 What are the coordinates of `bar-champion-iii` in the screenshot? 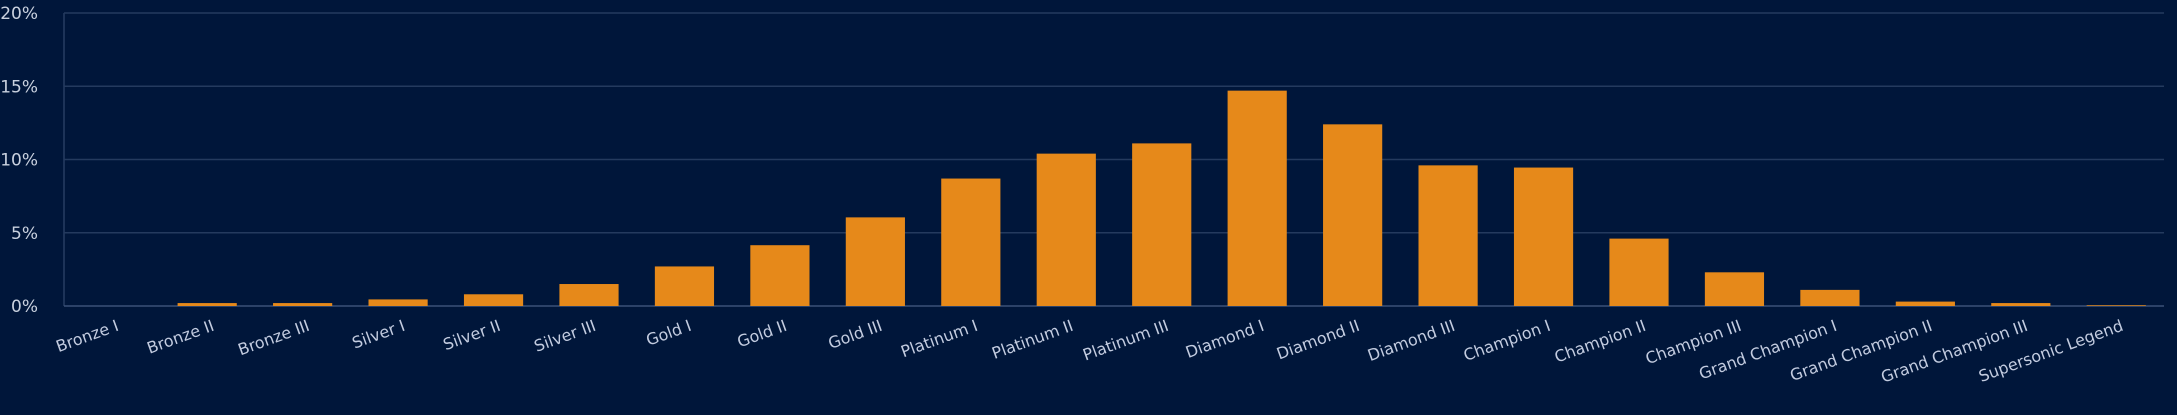 It's located at (1734, 289).